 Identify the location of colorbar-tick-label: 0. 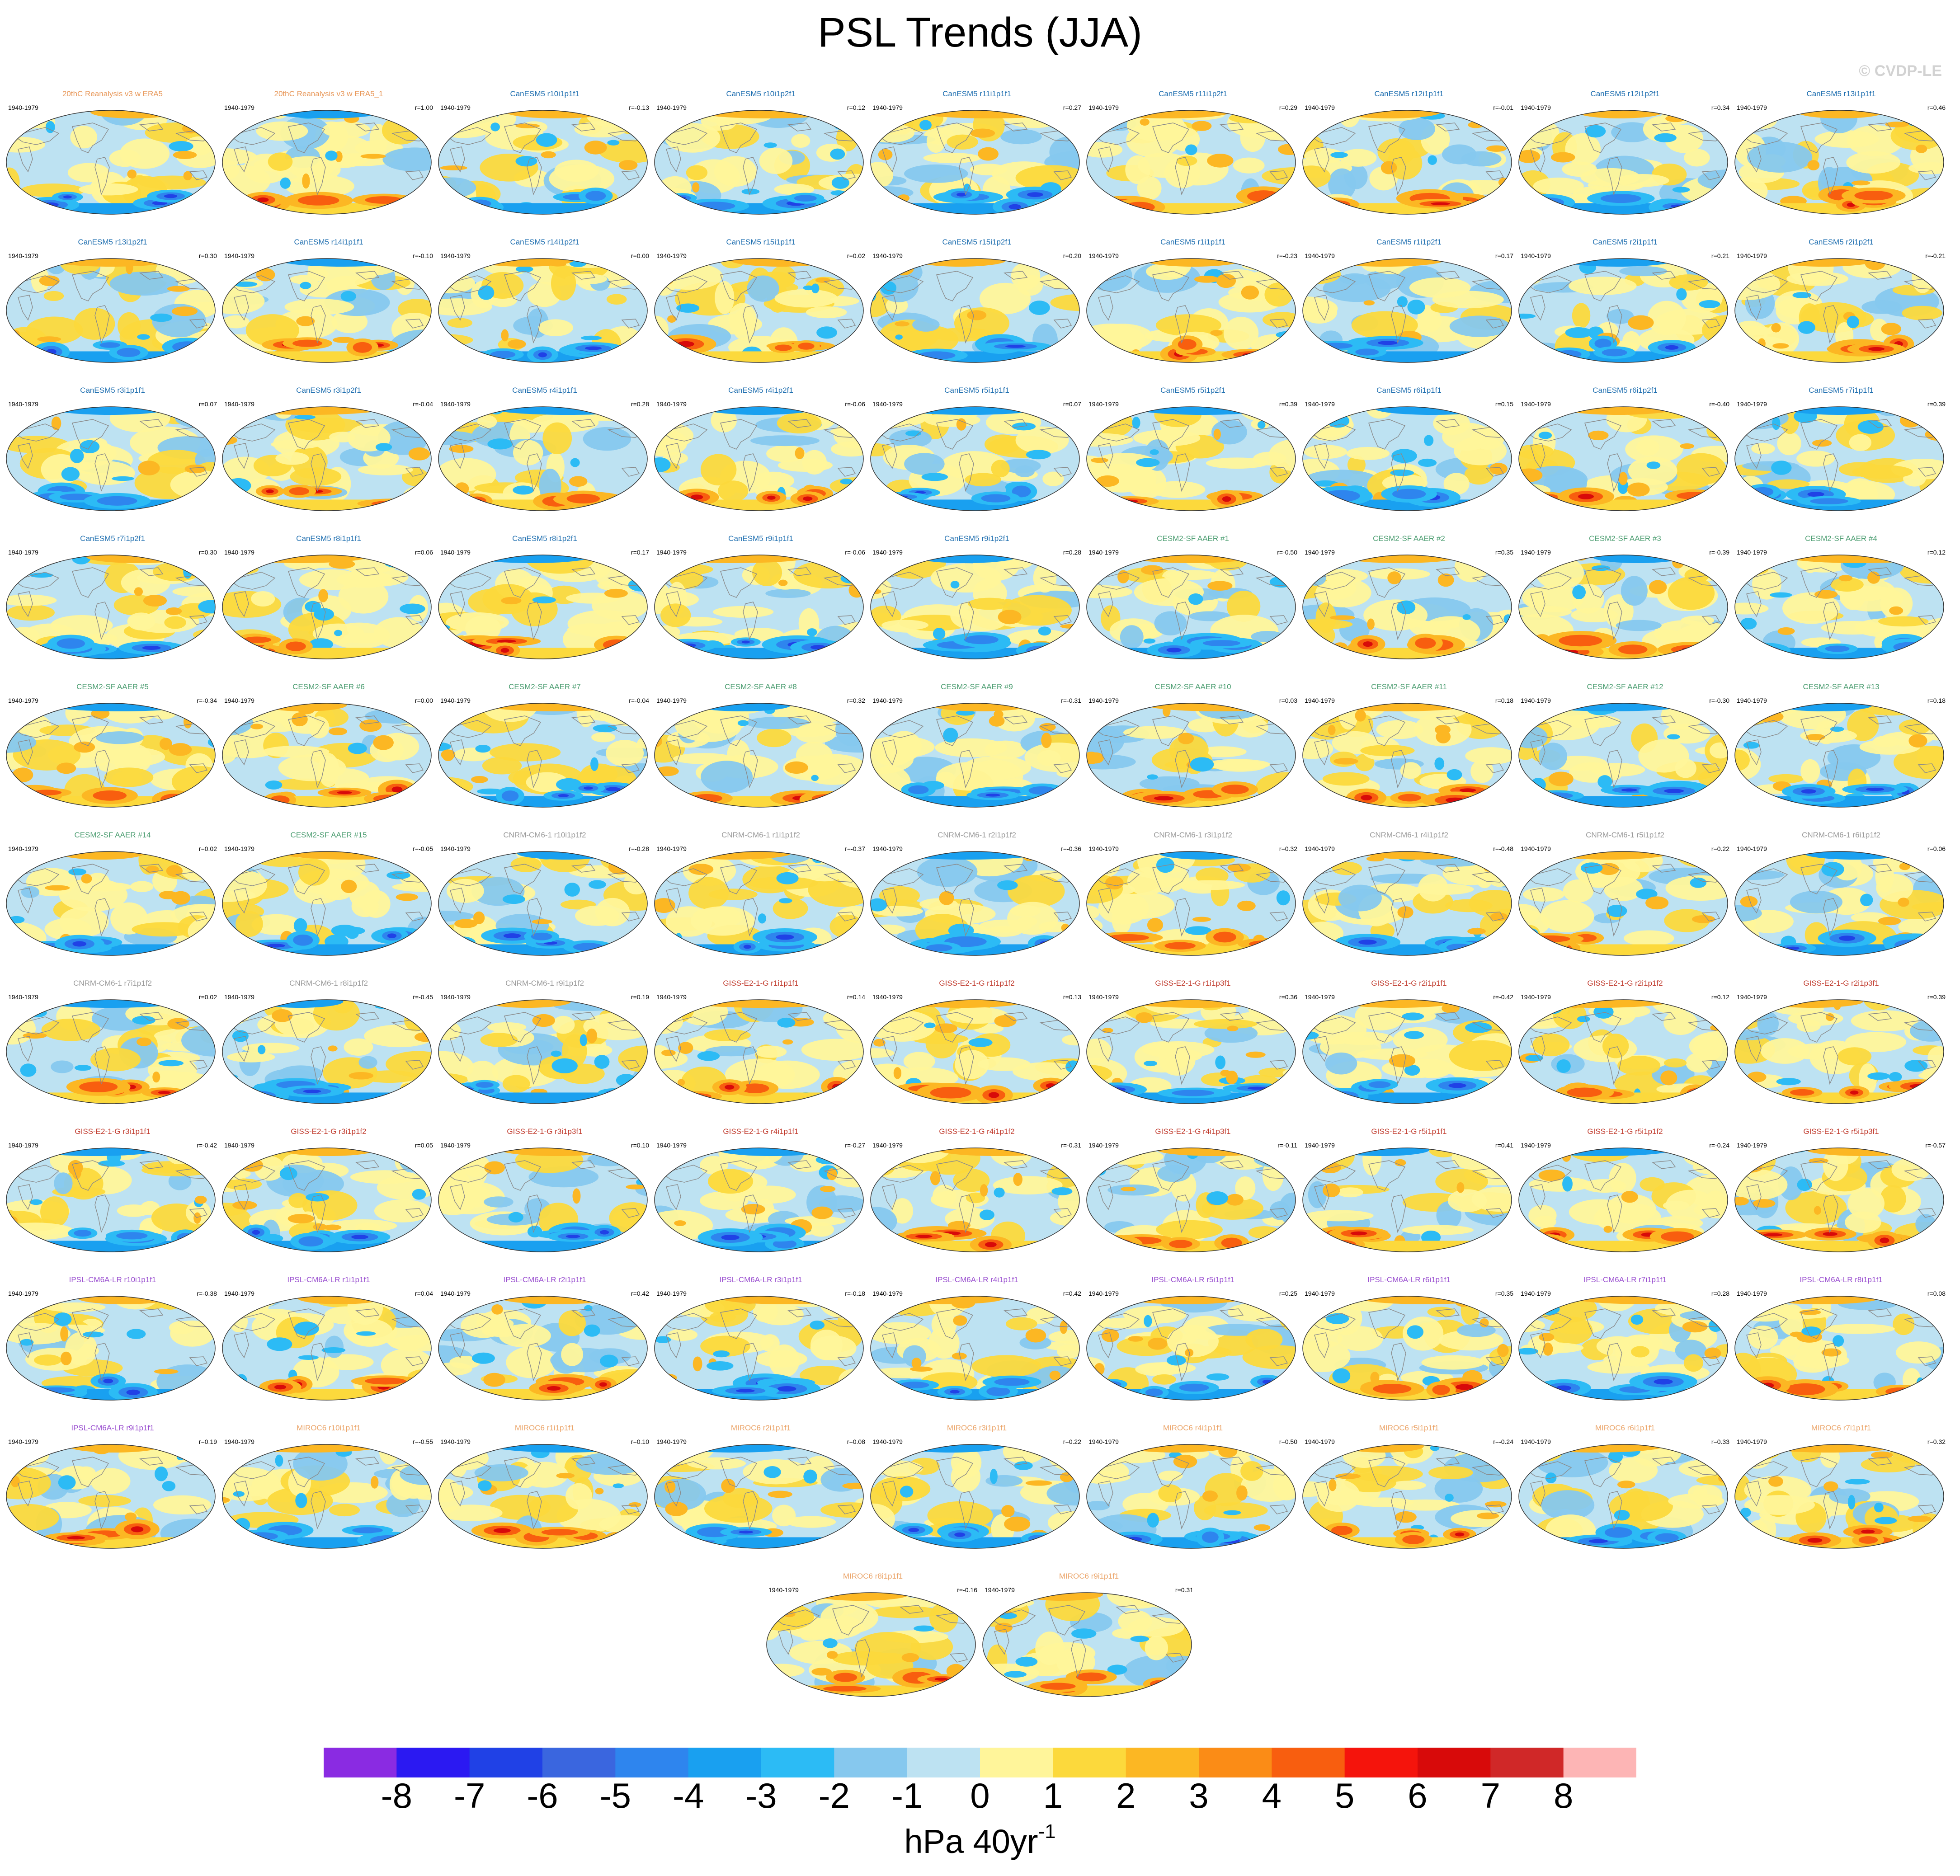
(980, 1795).